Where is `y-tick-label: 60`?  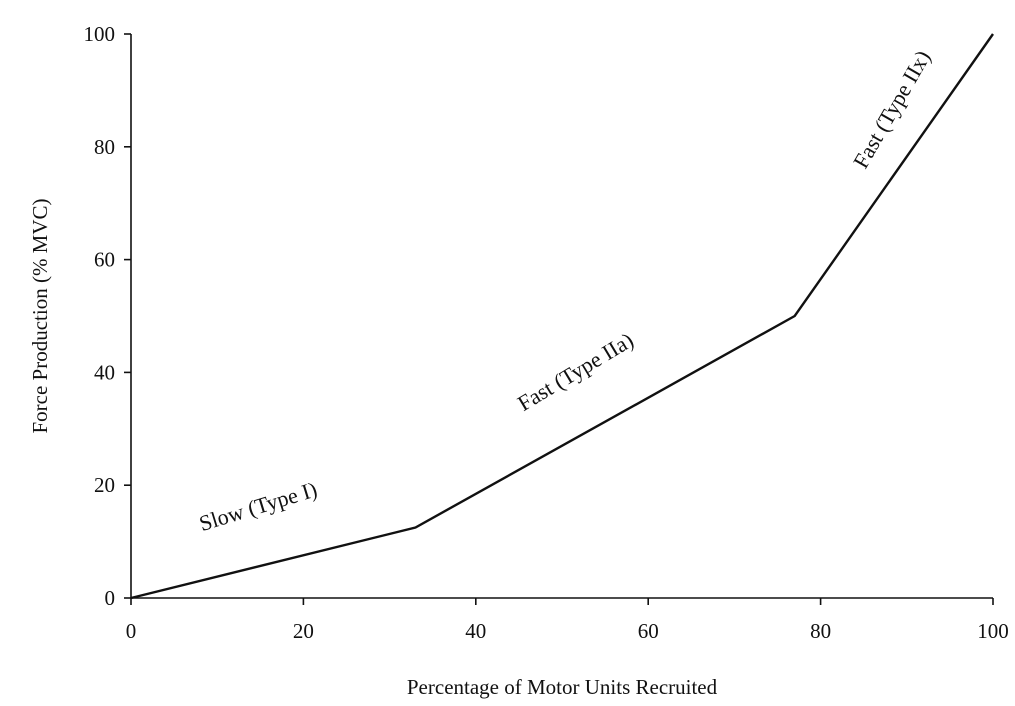 y-tick-label: 60 is located at coordinates (104, 260).